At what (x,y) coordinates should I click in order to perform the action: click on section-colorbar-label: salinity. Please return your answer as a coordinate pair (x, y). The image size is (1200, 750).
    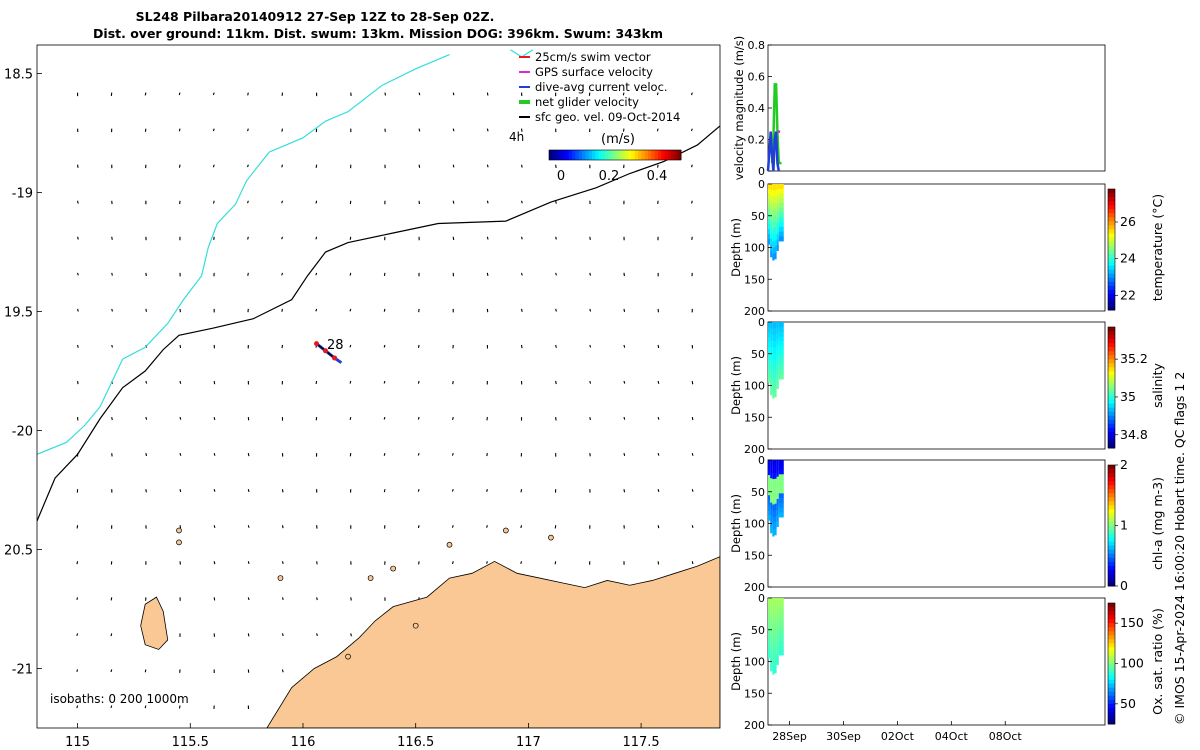
    Looking at the image, I should click on (1157, 384).